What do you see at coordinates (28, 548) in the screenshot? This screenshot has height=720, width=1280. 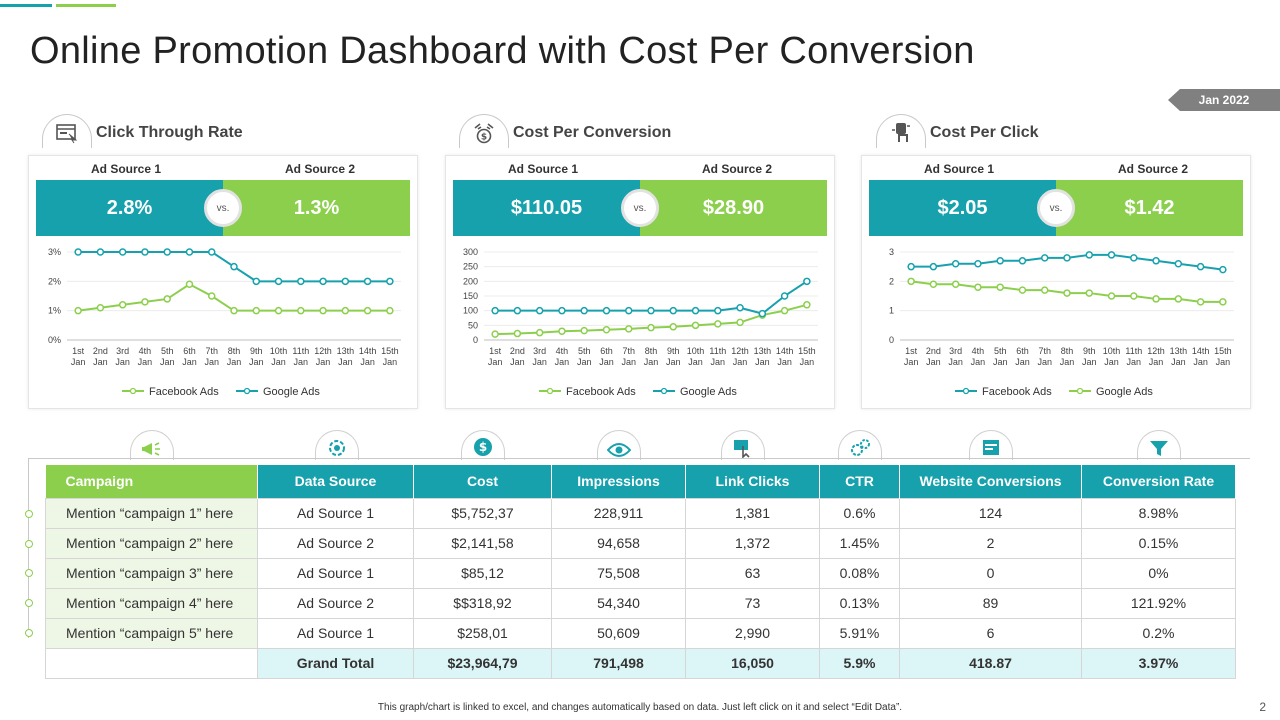 I see `table-frame-left` at bounding box center [28, 548].